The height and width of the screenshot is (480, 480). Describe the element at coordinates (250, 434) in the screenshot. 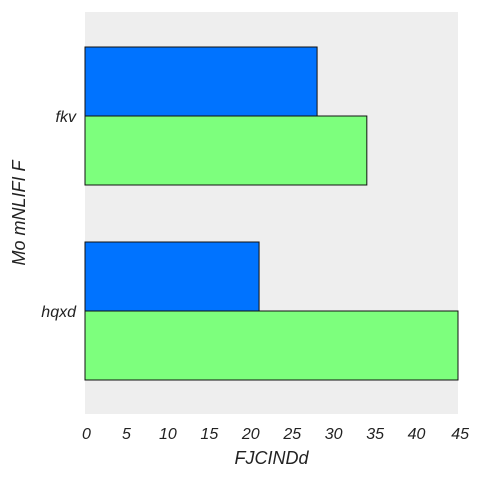

I see `x-tick-label-20: 20` at that location.